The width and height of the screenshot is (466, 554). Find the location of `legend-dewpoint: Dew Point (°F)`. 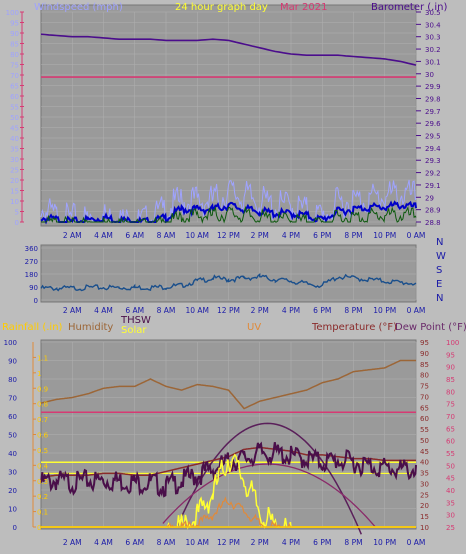

legend-dewpoint: Dew Point (°F) is located at coordinates (430, 327).